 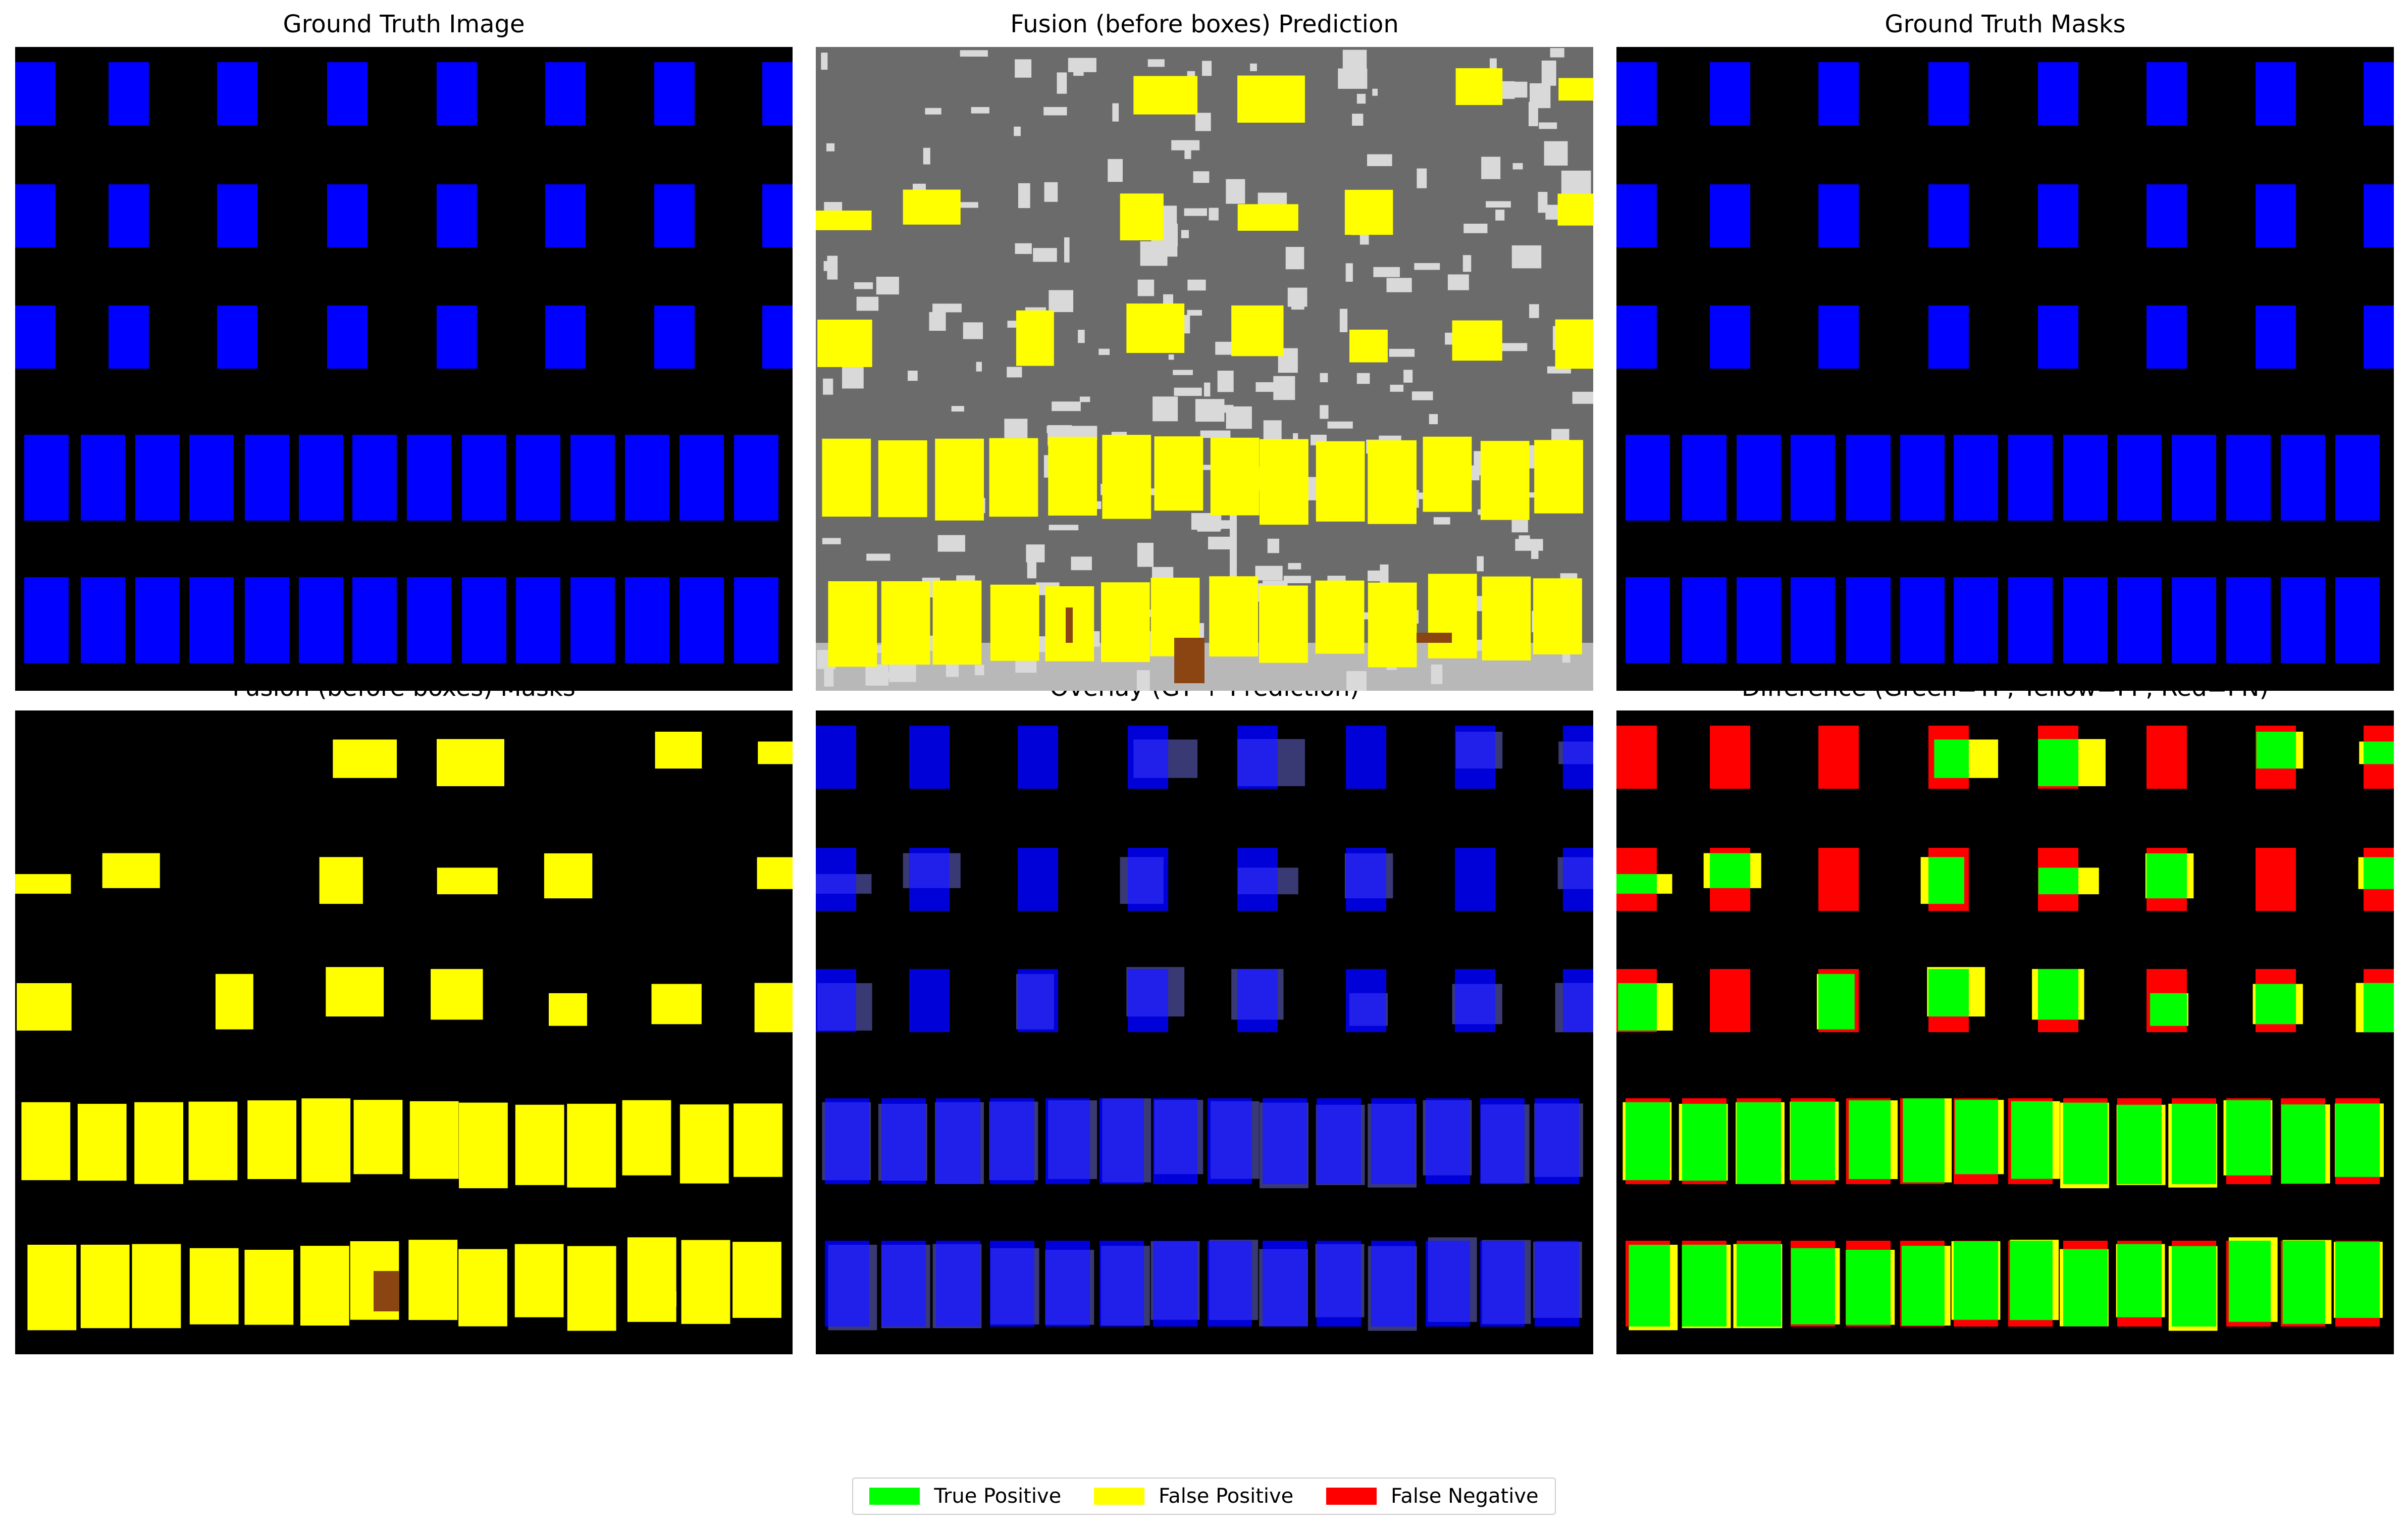 I want to click on panel-difference, so click(x=2005, y=1032).